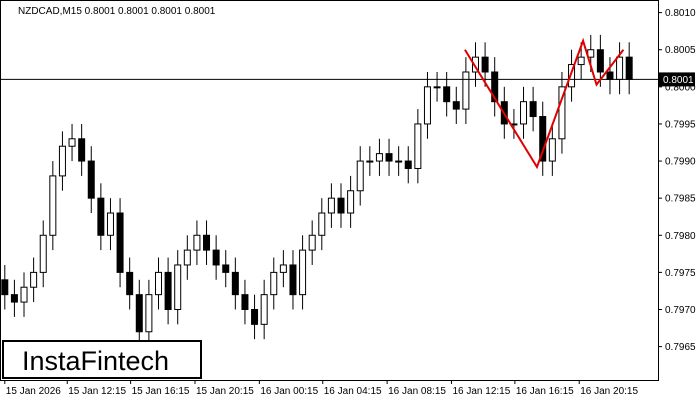 The width and height of the screenshot is (700, 400). Describe the element at coordinates (117, 11) in the screenshot. I see `chart-title: NZDCAD,M15 0.8001 0.8001 0.8001 0.8001` at that location.